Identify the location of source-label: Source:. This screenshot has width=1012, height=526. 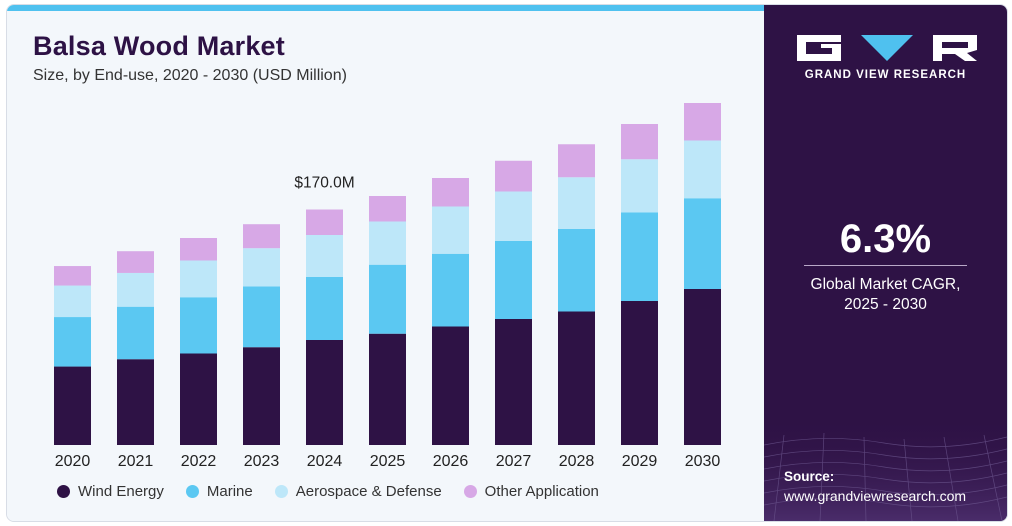
(809, 476).